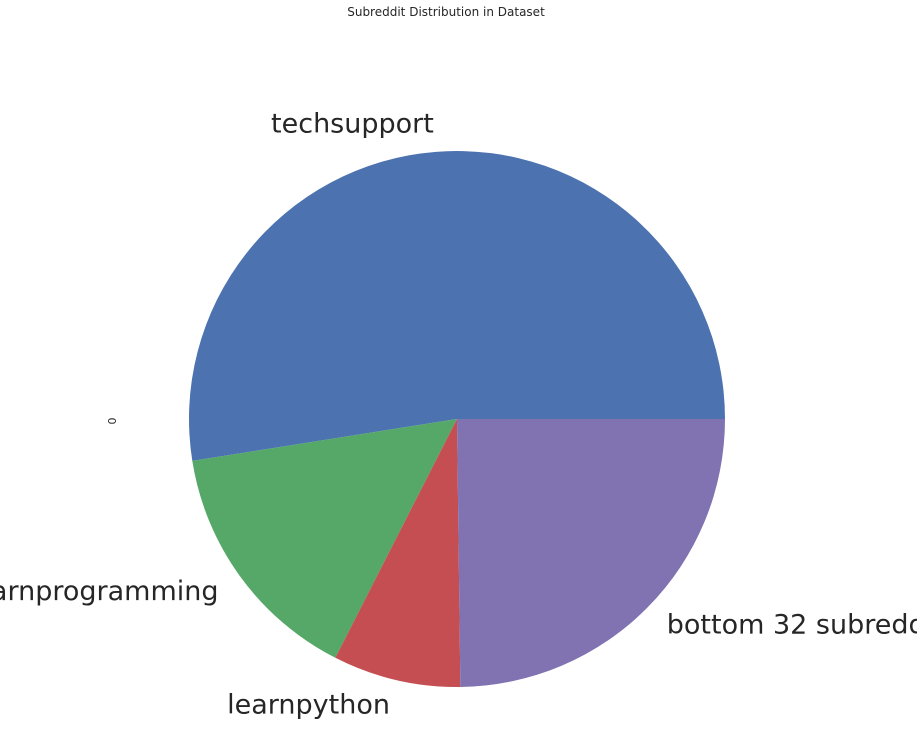 The width and height of the screenshot is (917, 753). Describe the element at coordinates (591, 553) in the screenshot. I see `pie-slice-bottom-32-subreddits` at that location.